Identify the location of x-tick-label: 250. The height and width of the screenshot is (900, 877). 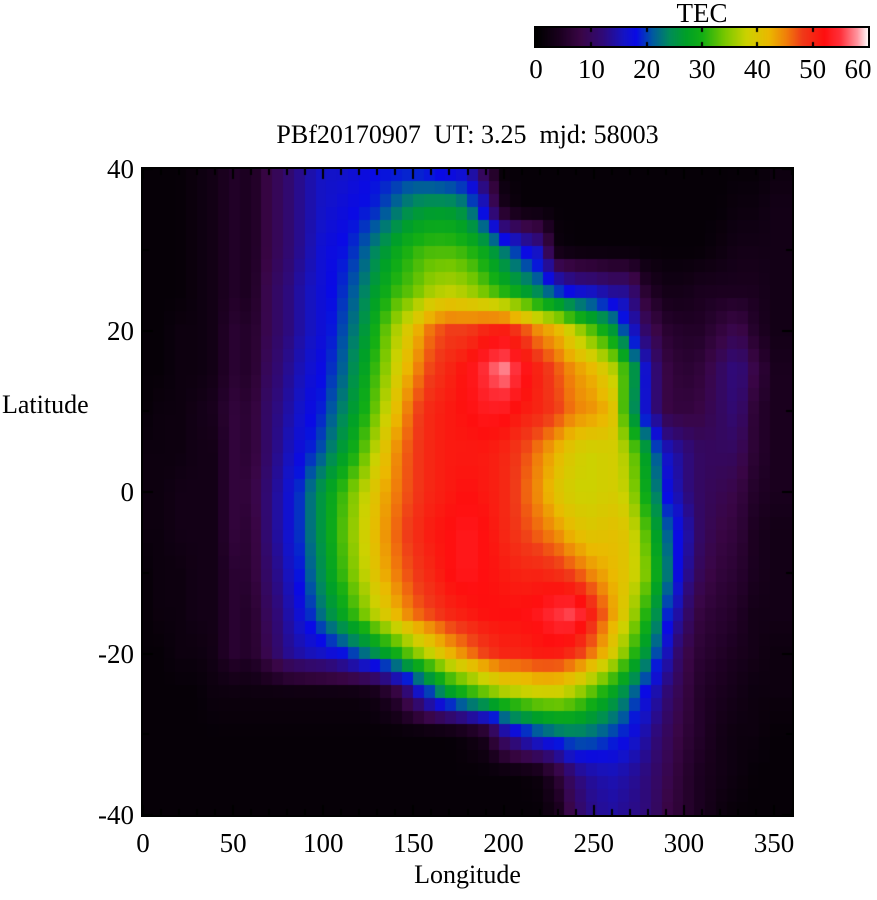
(593, 843).